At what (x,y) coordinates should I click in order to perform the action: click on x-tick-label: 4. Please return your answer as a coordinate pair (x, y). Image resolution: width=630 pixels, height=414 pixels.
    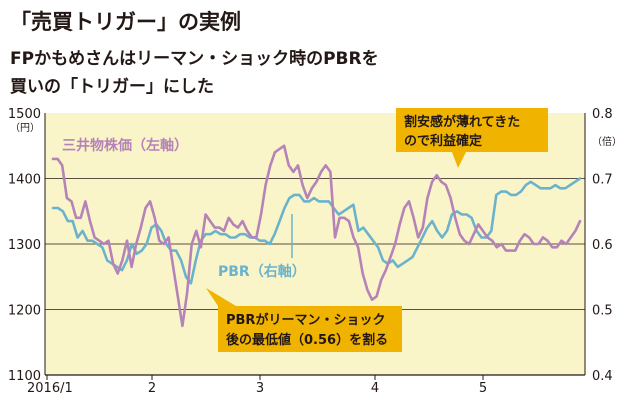
    Looking at the image, I should click on (375, 388).